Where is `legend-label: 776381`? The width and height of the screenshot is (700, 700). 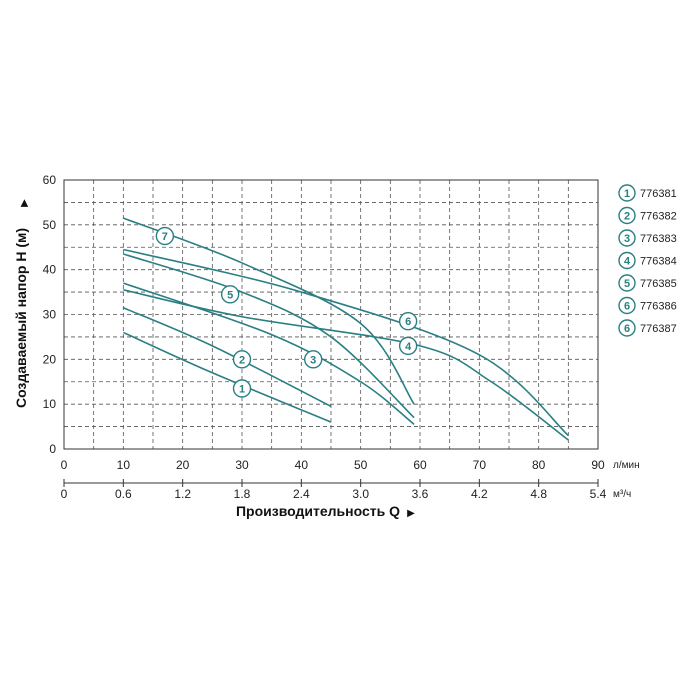
legend-label: 776381 is located at coordinates (658, 194).